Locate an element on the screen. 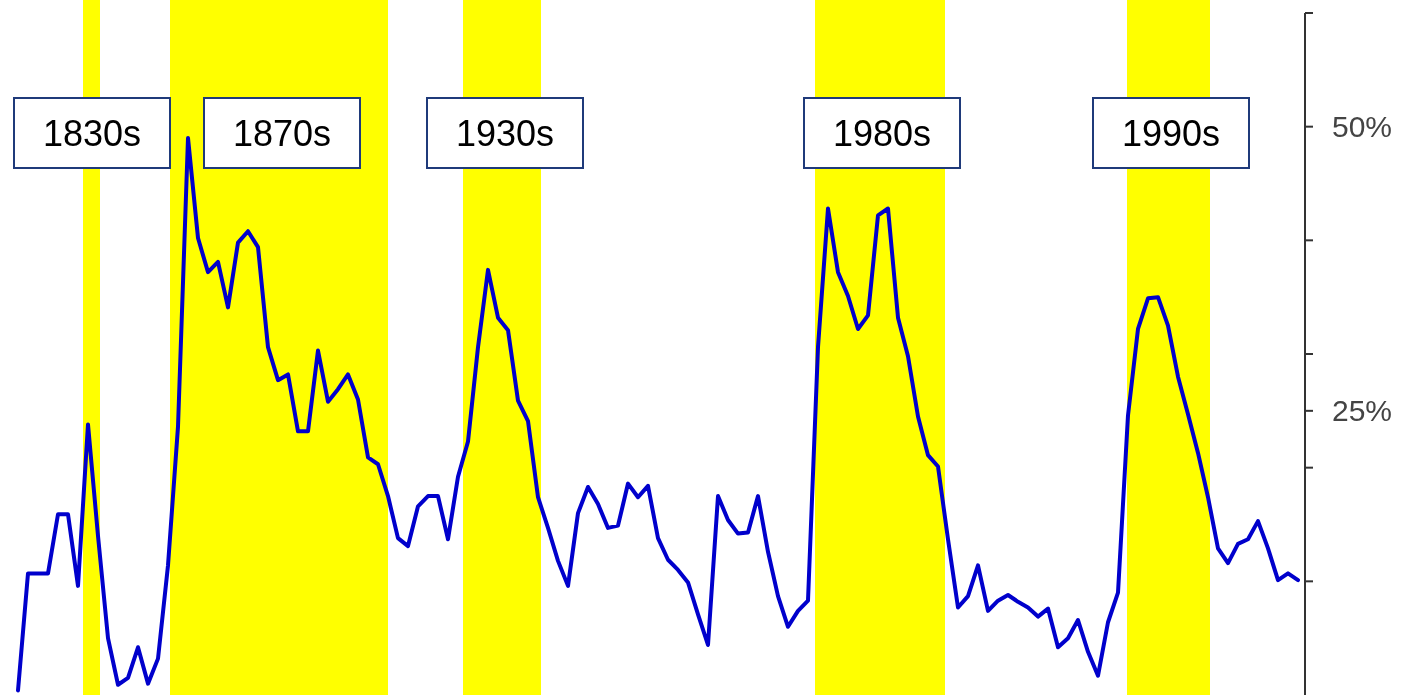 This screenshot has height=695, width=1412. annotation: 1990s is located at coordinates (1171, 133).